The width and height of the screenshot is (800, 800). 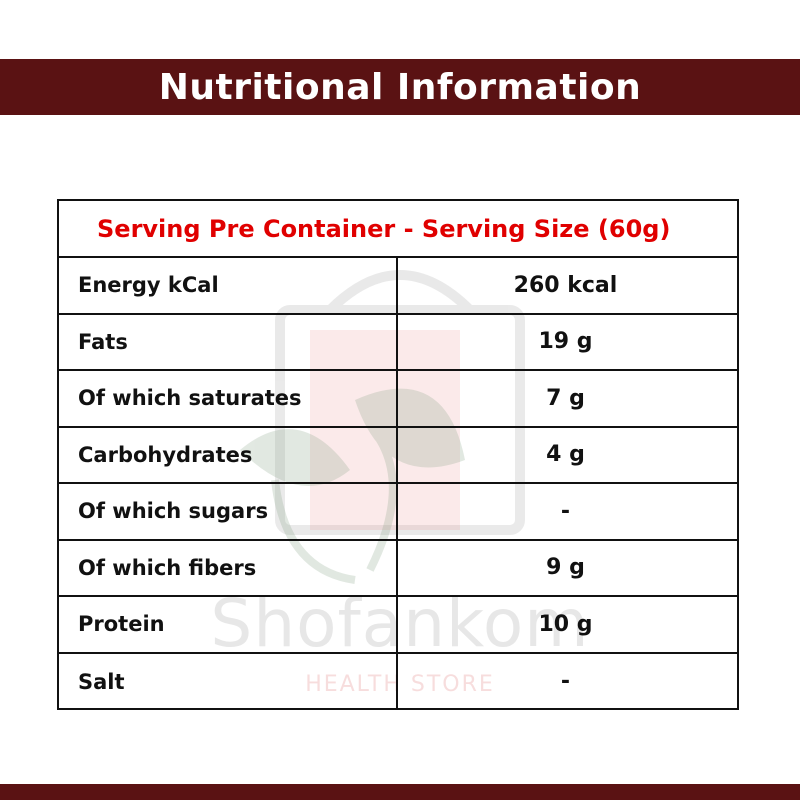 I want to click on row-value: 10 g, so click(x=567, y=624).